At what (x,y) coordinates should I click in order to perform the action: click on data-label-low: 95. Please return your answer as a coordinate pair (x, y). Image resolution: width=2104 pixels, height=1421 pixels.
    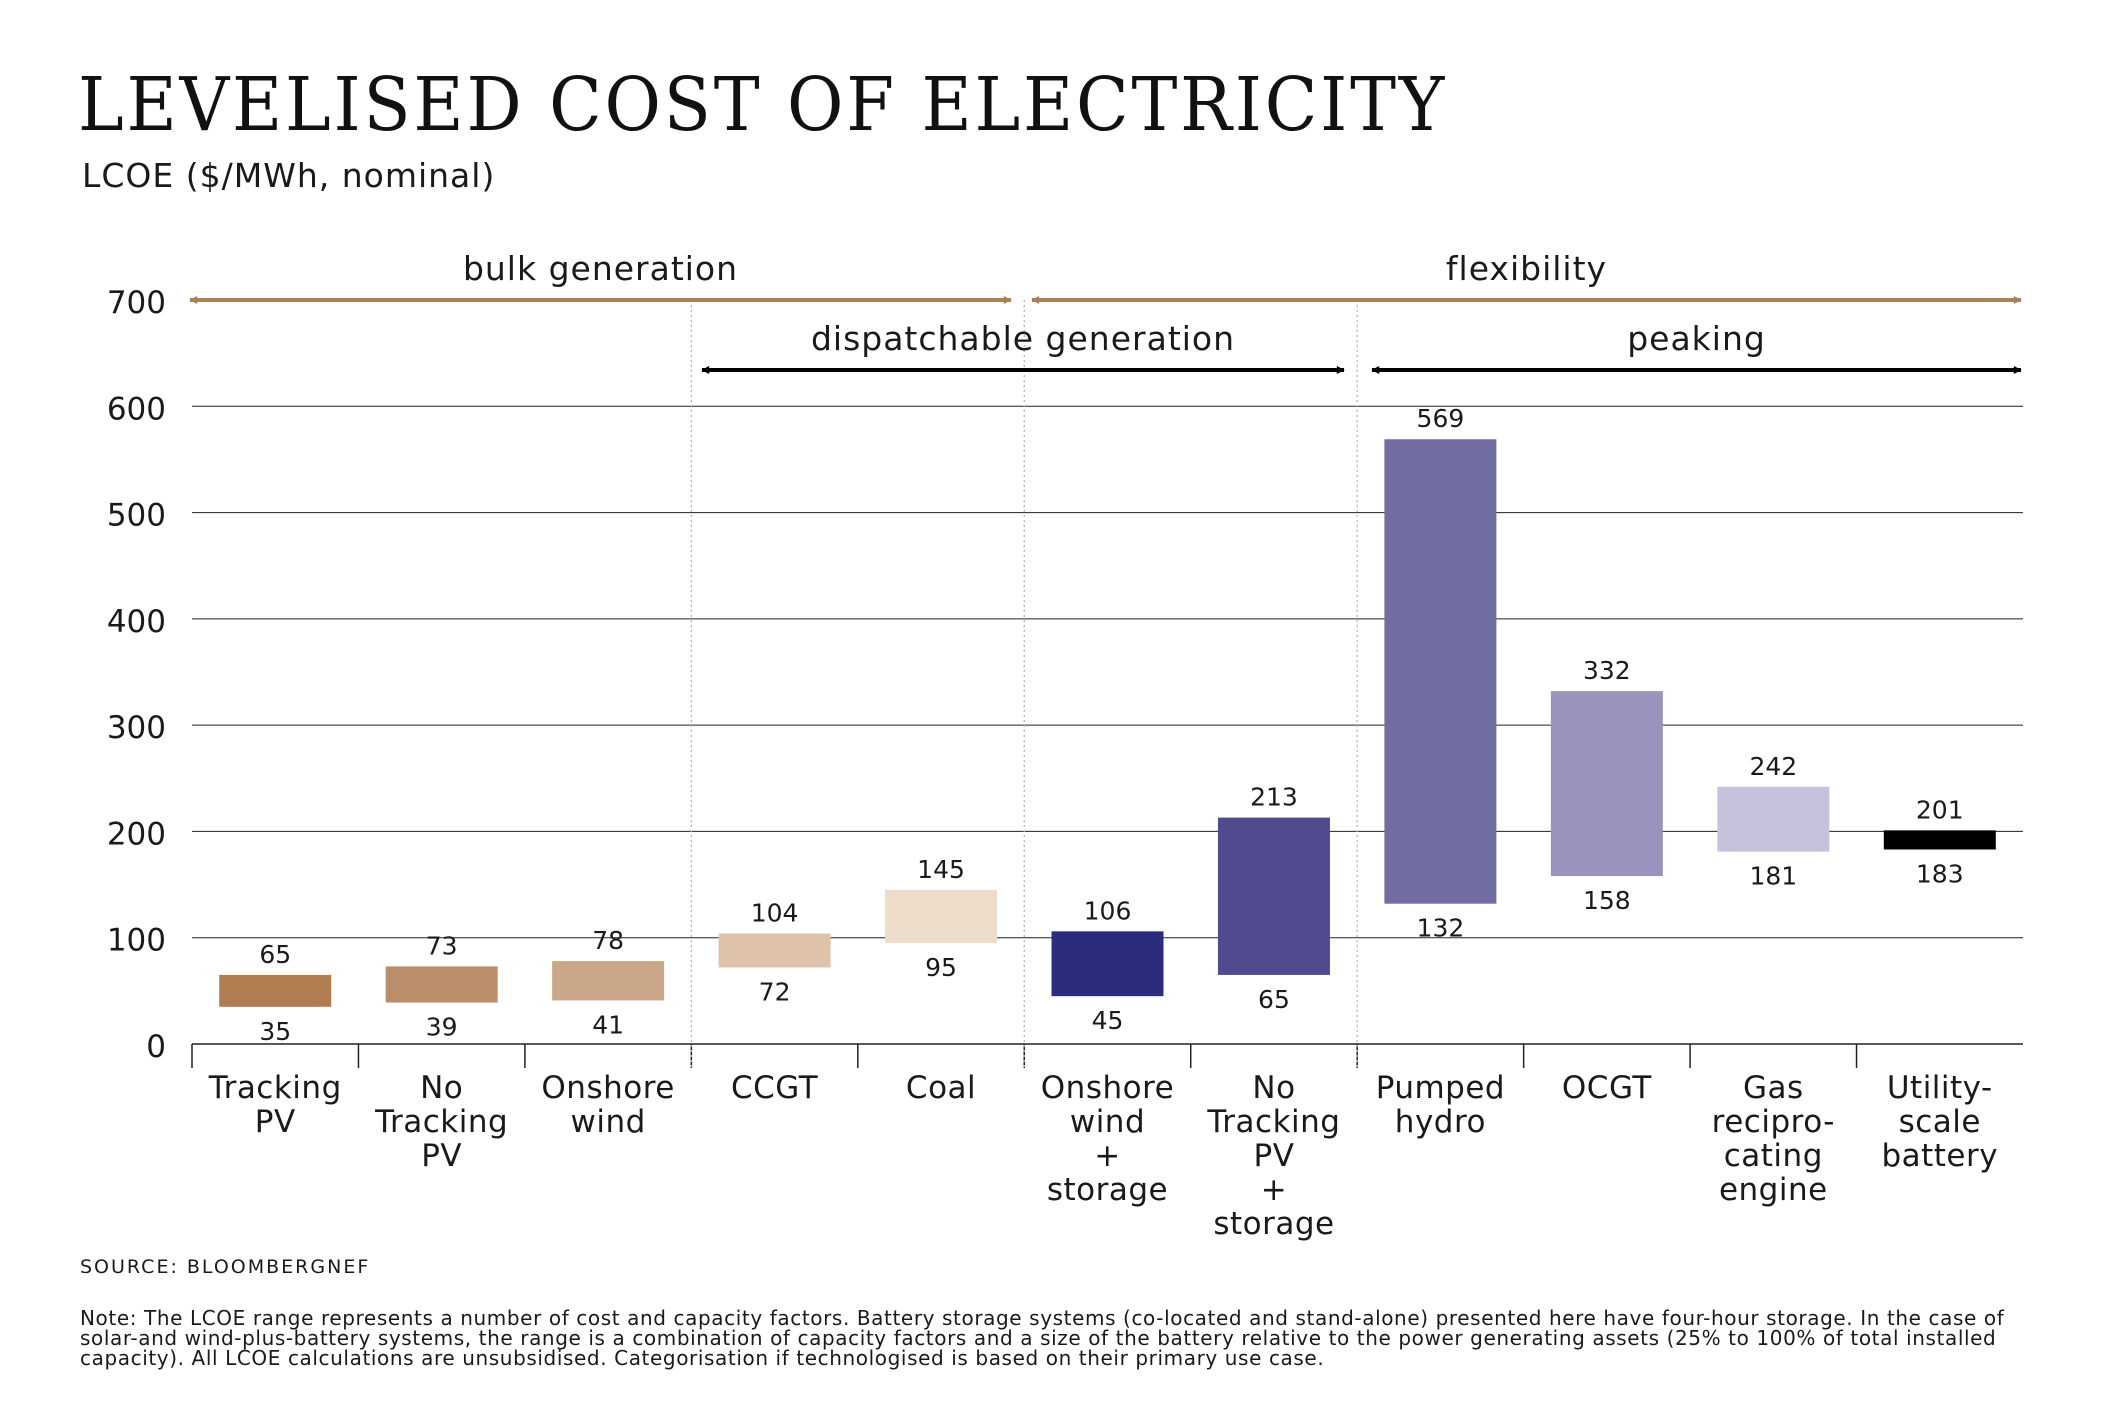
    Looking at the image, I should click on (941, 967).